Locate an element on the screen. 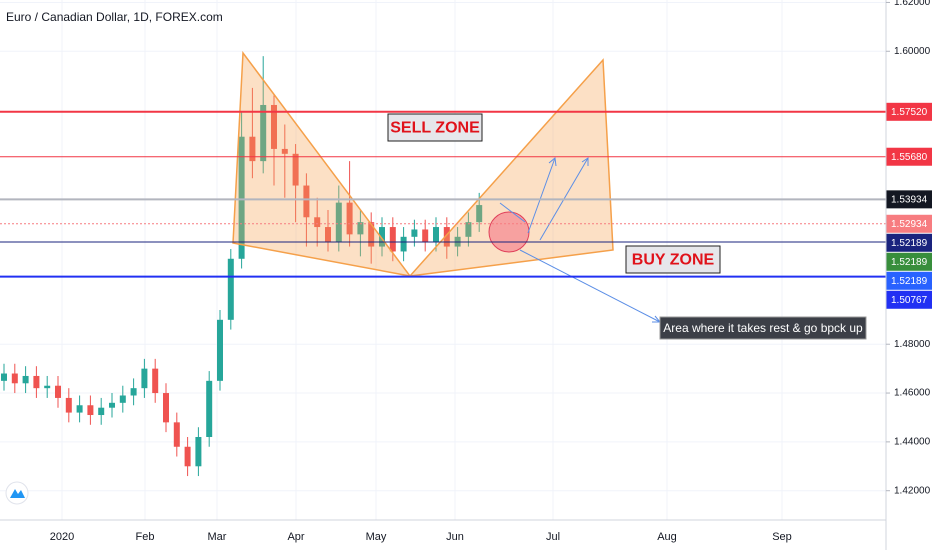  price-tag-label: 1.55680 is located at coordinates (909, 157).